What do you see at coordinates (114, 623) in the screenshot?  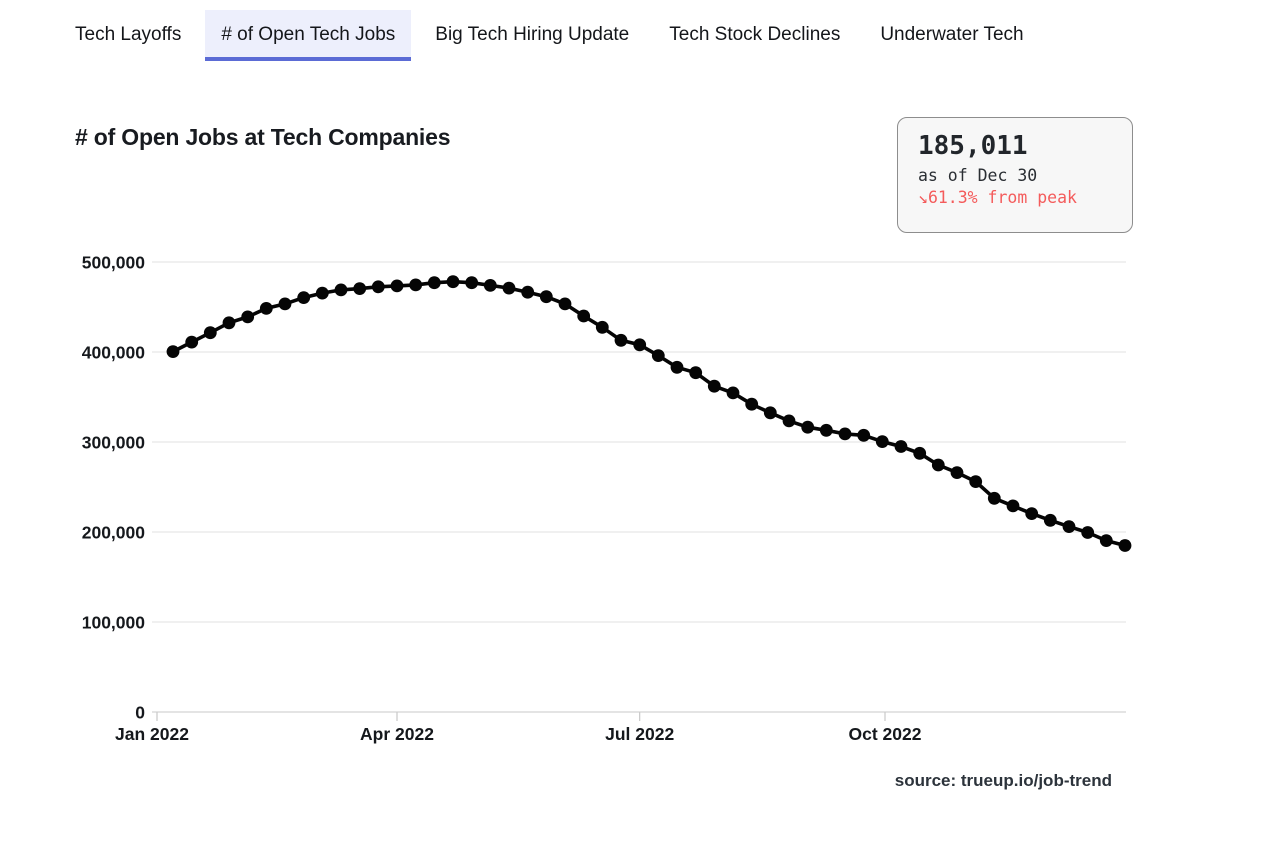 I see `y-tick-label: 100,000` at bounding box center [114, 623].